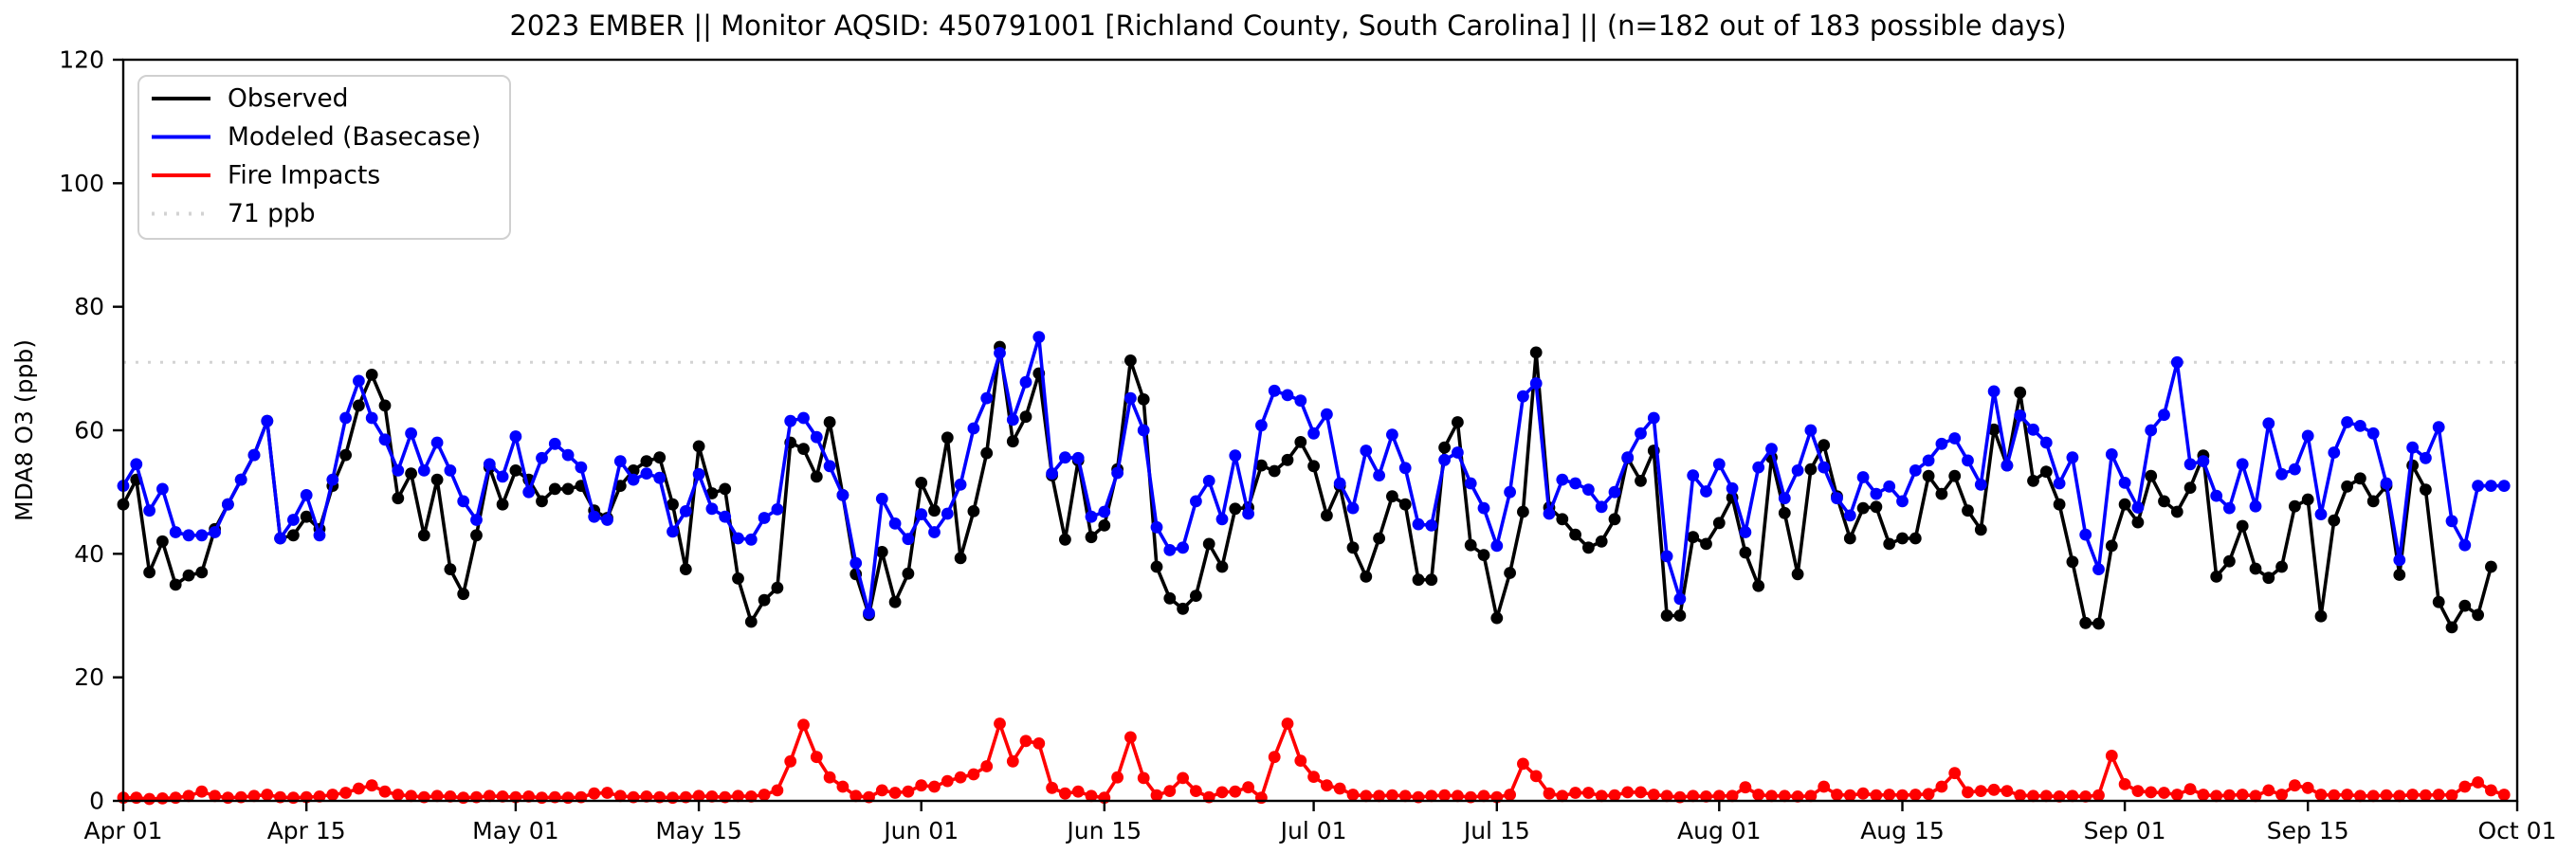 This screenshot has height=853, width=2576. What do you see at coordinates (1103, 830) in the screenshot?
I see `svg-text: Jun 15` at bounding box center [1103, 830].